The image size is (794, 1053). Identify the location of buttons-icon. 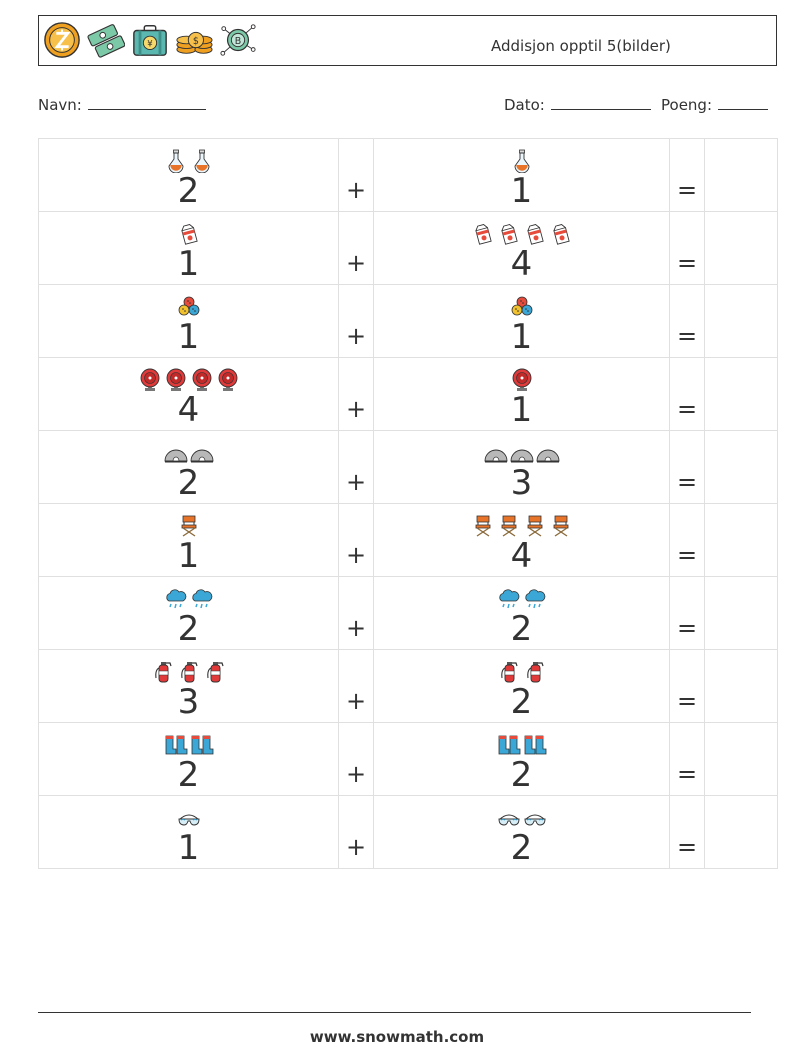
(522, 307).